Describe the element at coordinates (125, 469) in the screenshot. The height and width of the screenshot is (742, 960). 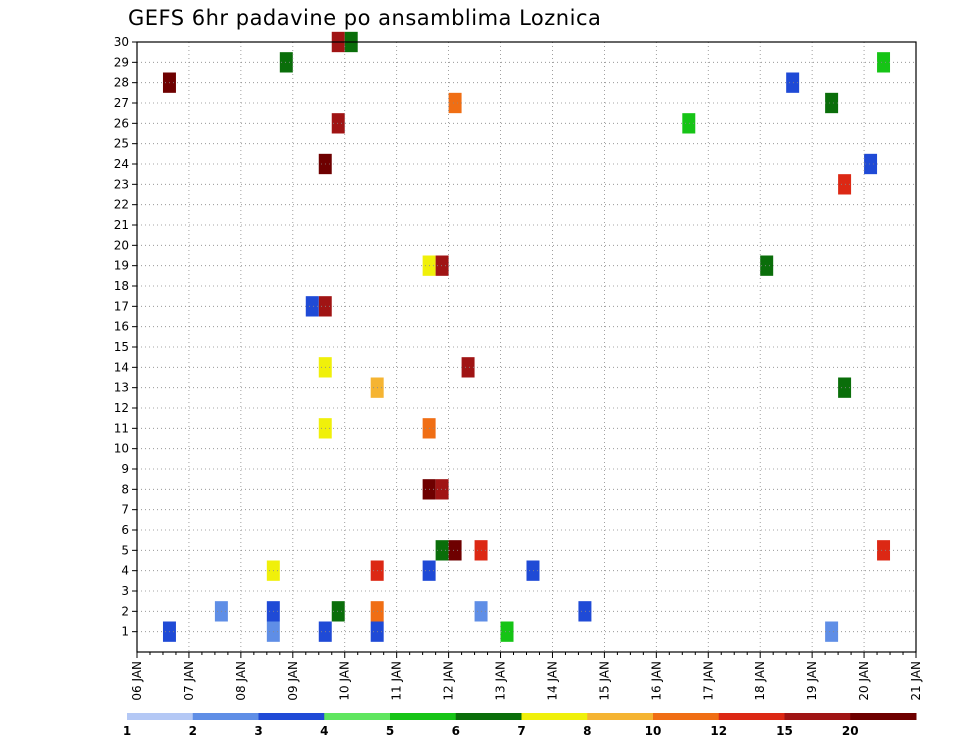
I see `y-tick-label: 9` at that location.